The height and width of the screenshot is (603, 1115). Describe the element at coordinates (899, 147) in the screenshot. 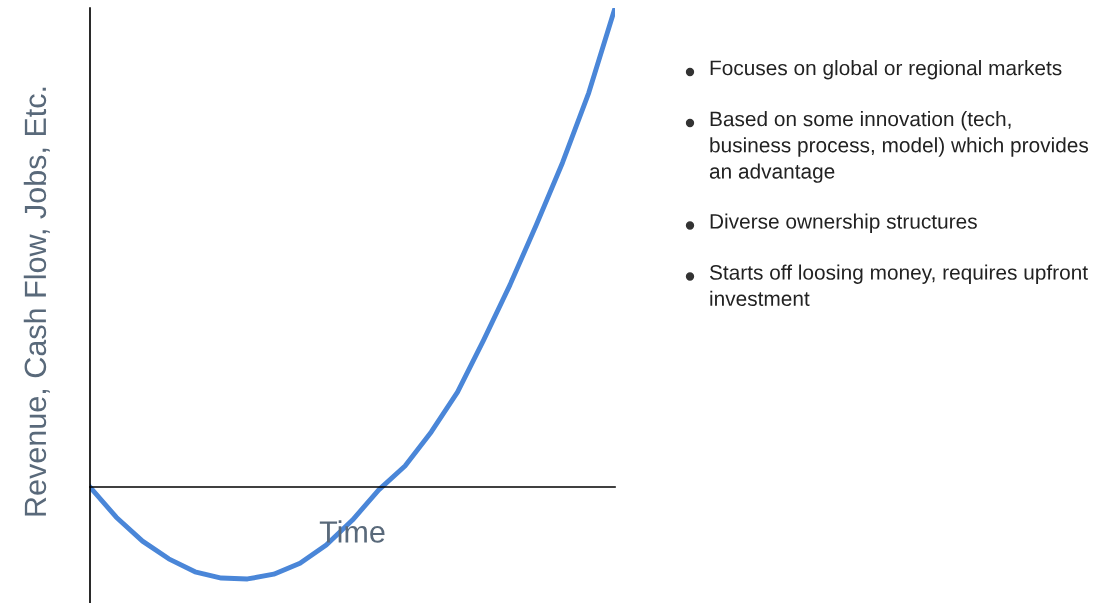

I see `text: Based on some innovation (tech, business process, model) which provides an advantage` at that location.